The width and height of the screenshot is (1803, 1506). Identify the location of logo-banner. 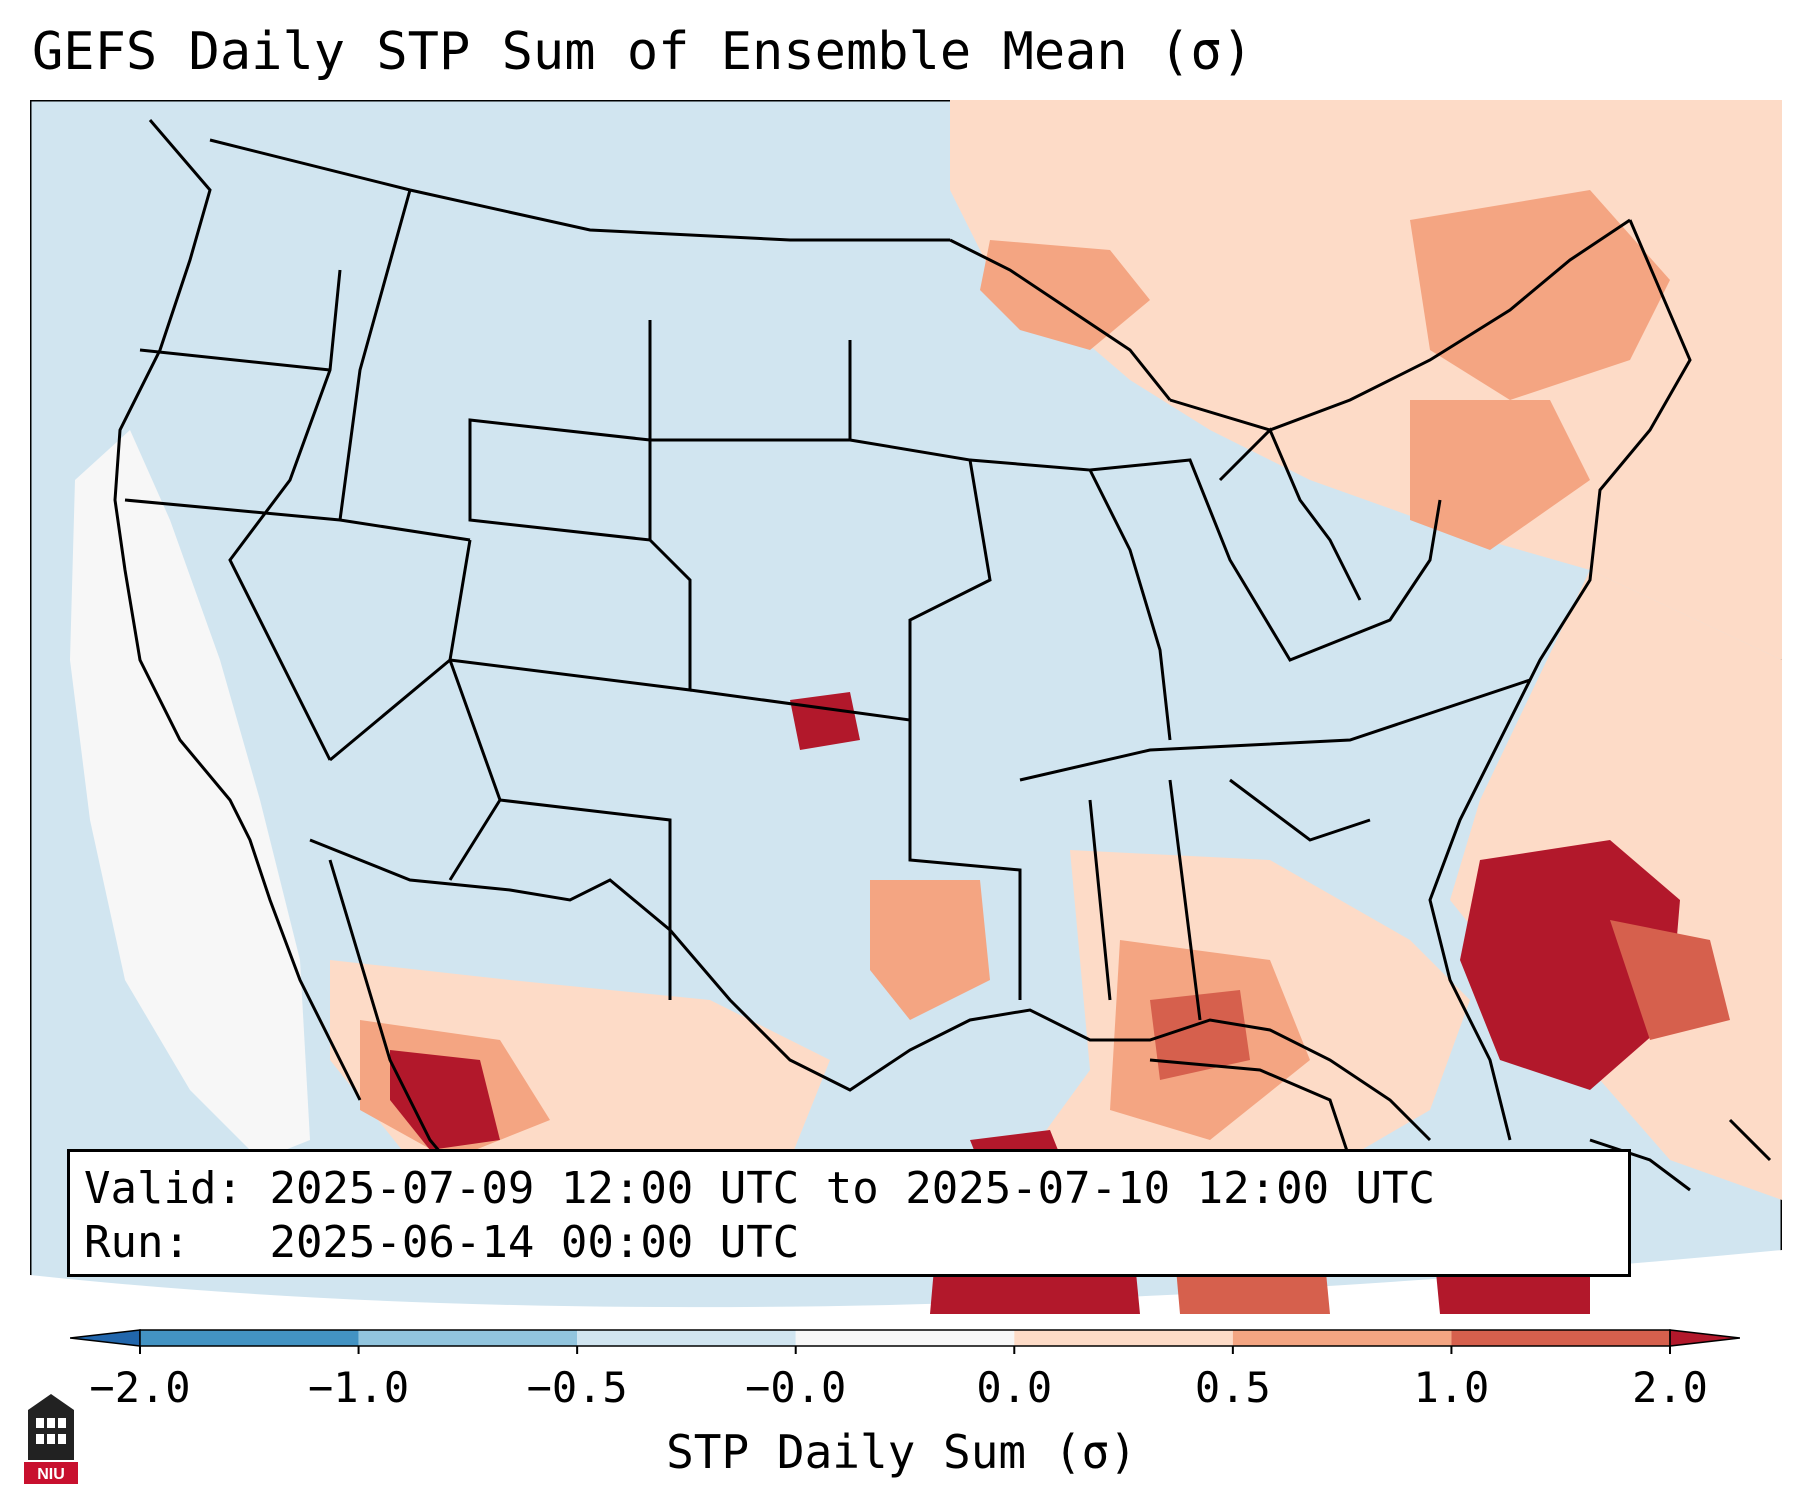
(51, 1473).